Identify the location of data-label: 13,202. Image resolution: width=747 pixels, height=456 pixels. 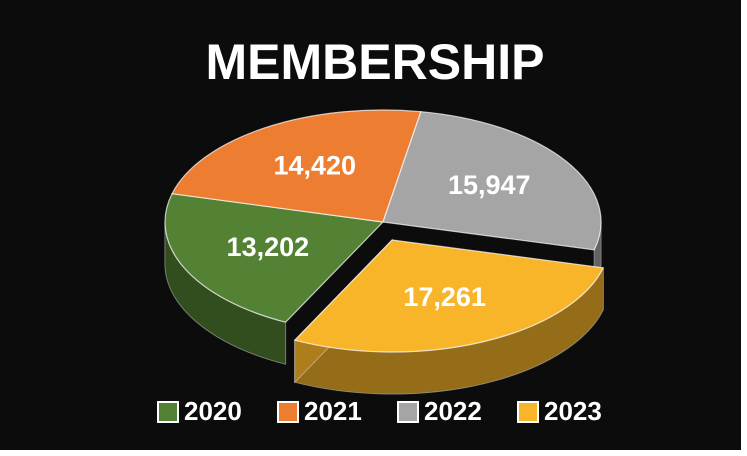
(268, 247).